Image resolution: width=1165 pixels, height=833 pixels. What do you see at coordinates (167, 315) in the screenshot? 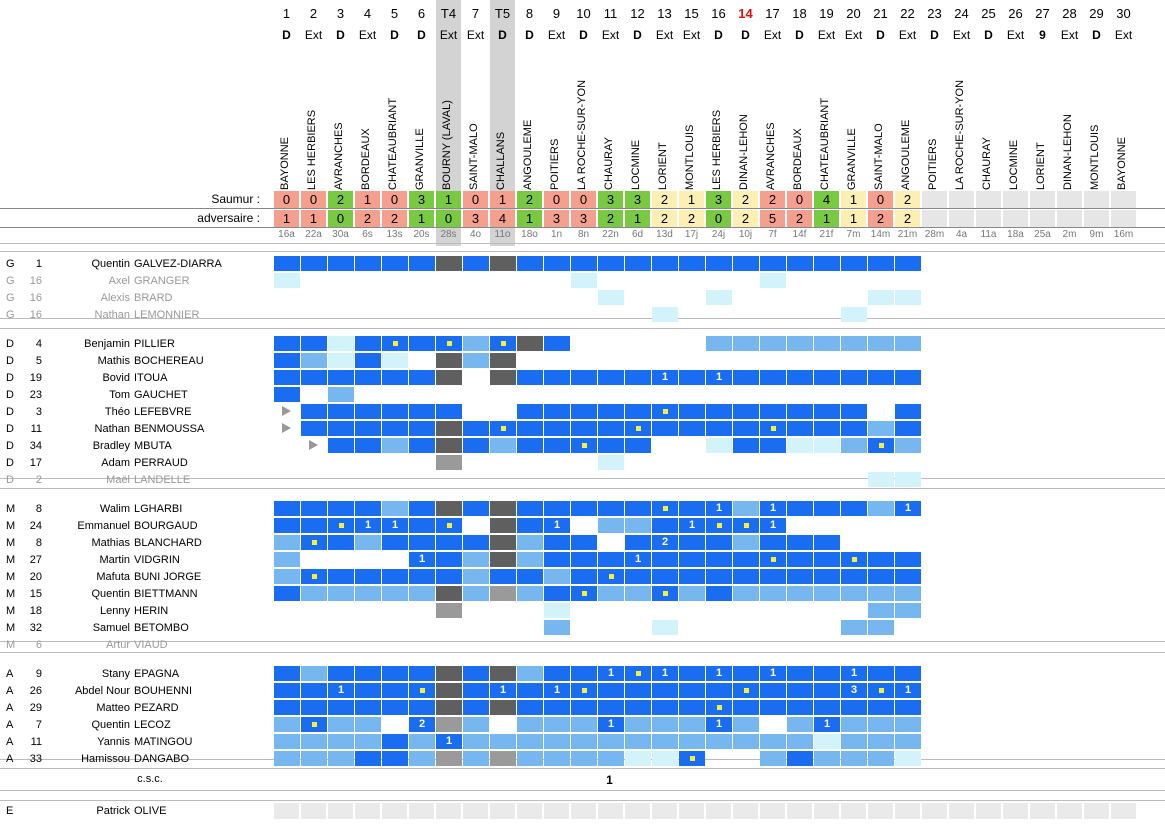
I see `player-last-name: LEMONNIER` at bounding box center [167, 315].